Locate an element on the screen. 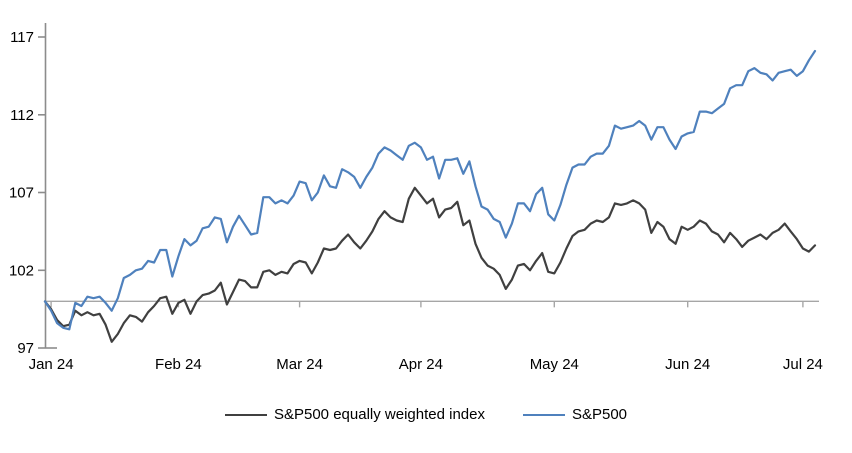 The width and height of the screenshot is (852, 453). svg-text: 97 is located at coordinates (25, 348).